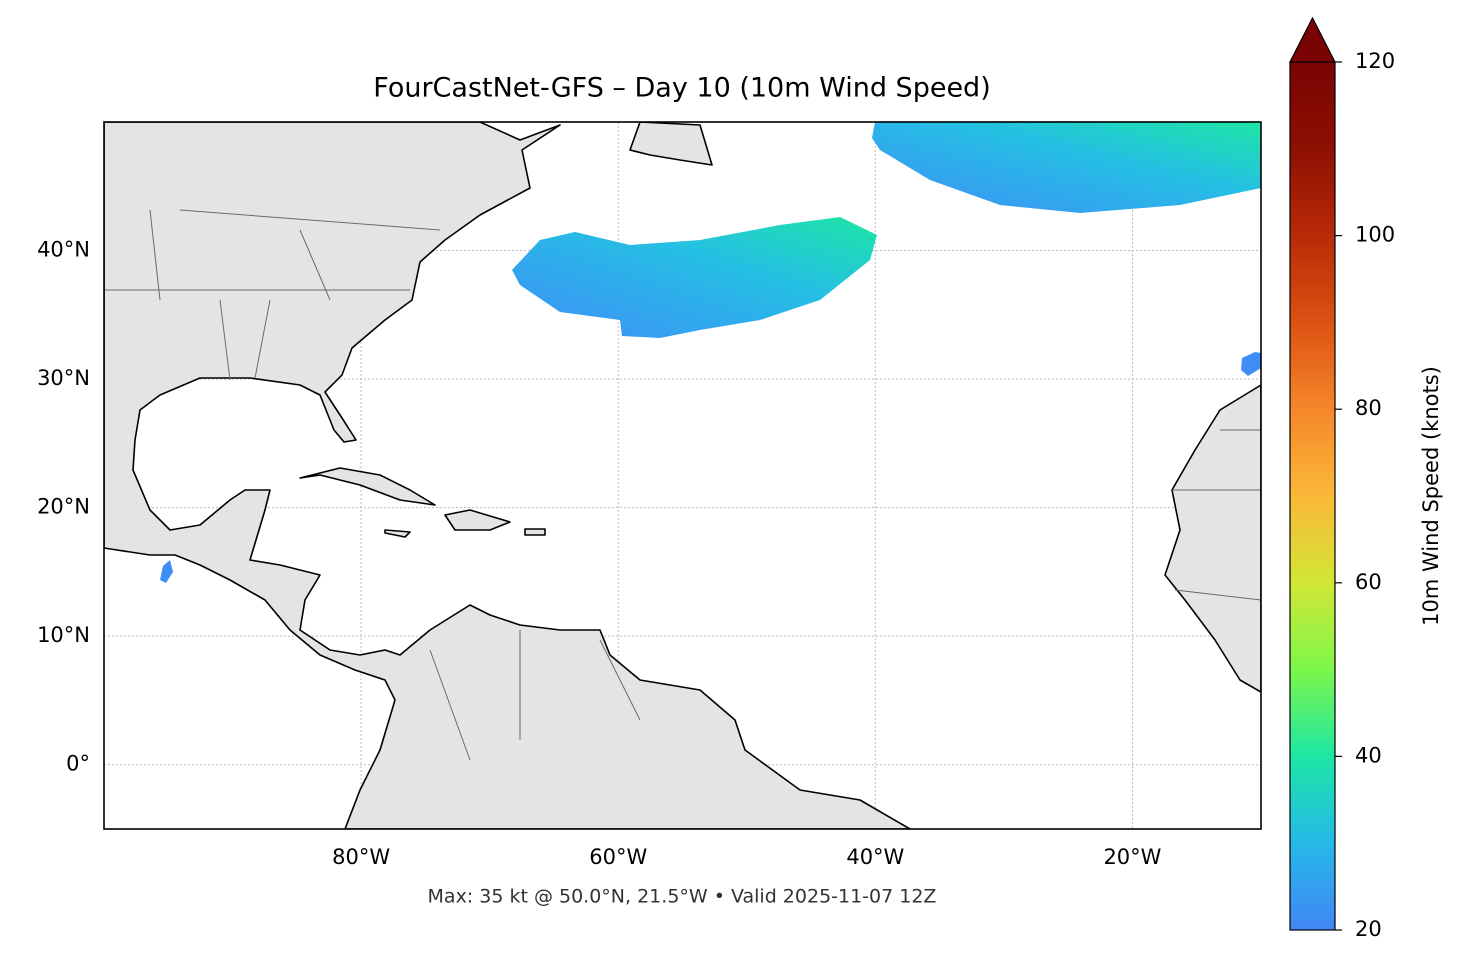 Image resolution: width=1466 pixels, height=969 pixels. What do you see at coordinates (1375, 61) in the screenshot?
I see `colorbar-tick-label: 120` at bounding box center [1375, 61].